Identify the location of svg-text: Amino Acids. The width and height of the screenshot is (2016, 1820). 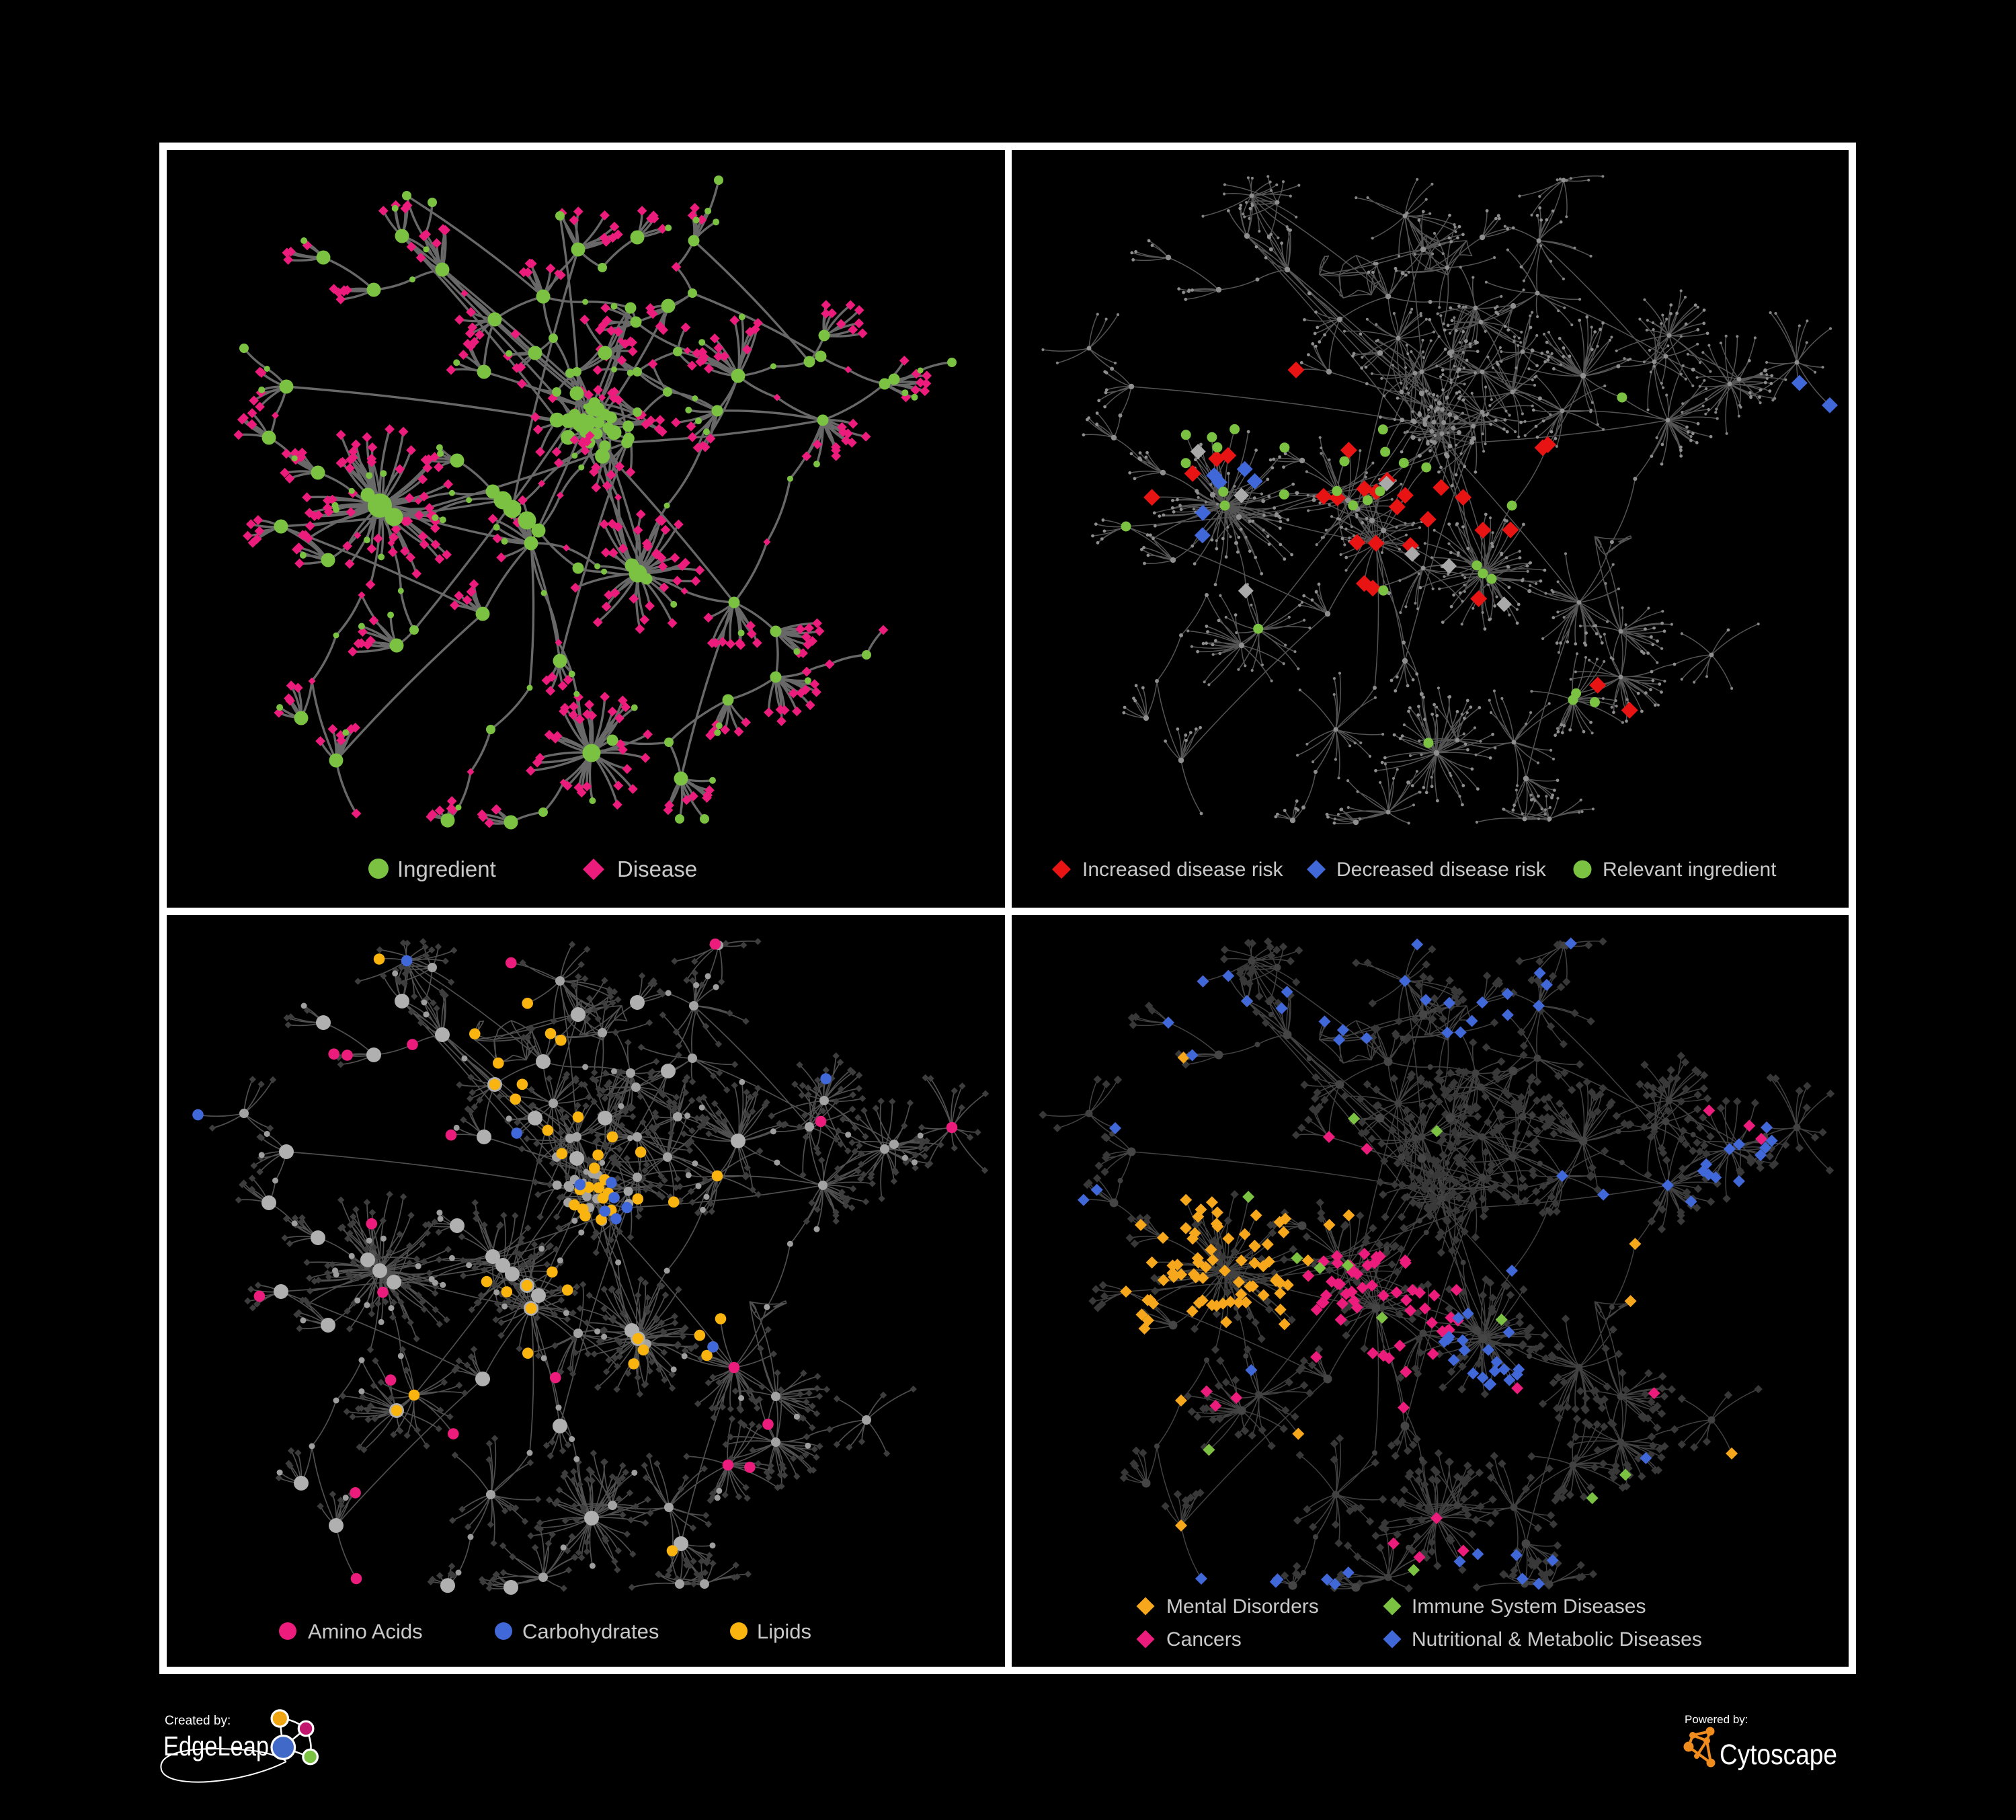
(365, 1631).